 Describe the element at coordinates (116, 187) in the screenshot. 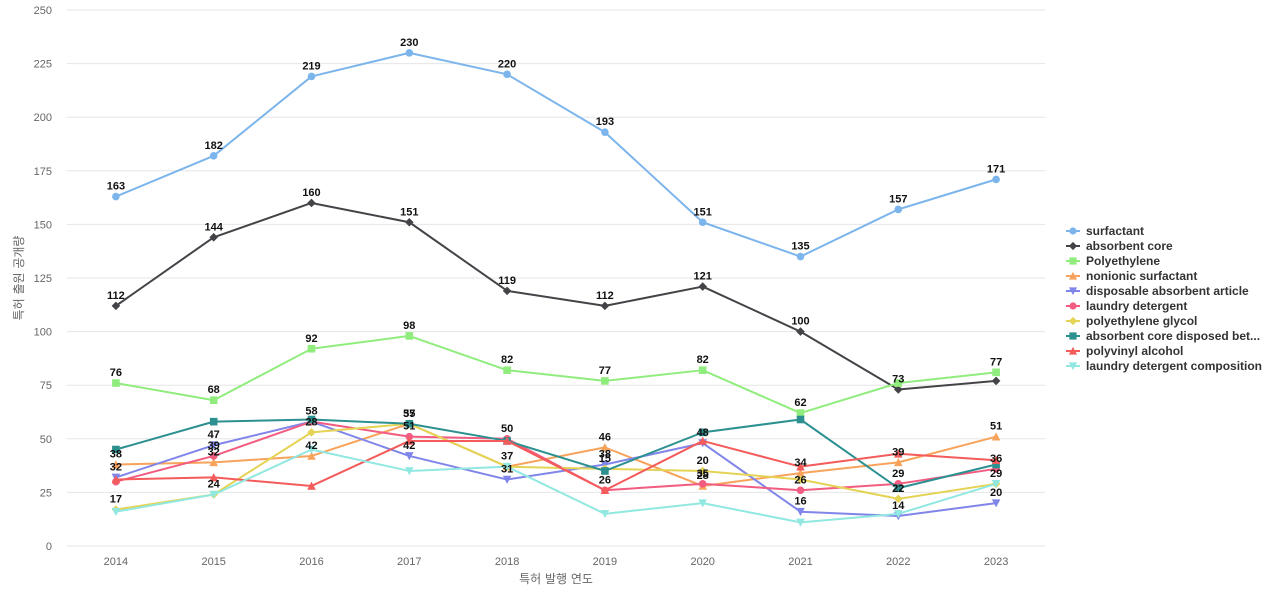

I see `data-label: 163` at that location.